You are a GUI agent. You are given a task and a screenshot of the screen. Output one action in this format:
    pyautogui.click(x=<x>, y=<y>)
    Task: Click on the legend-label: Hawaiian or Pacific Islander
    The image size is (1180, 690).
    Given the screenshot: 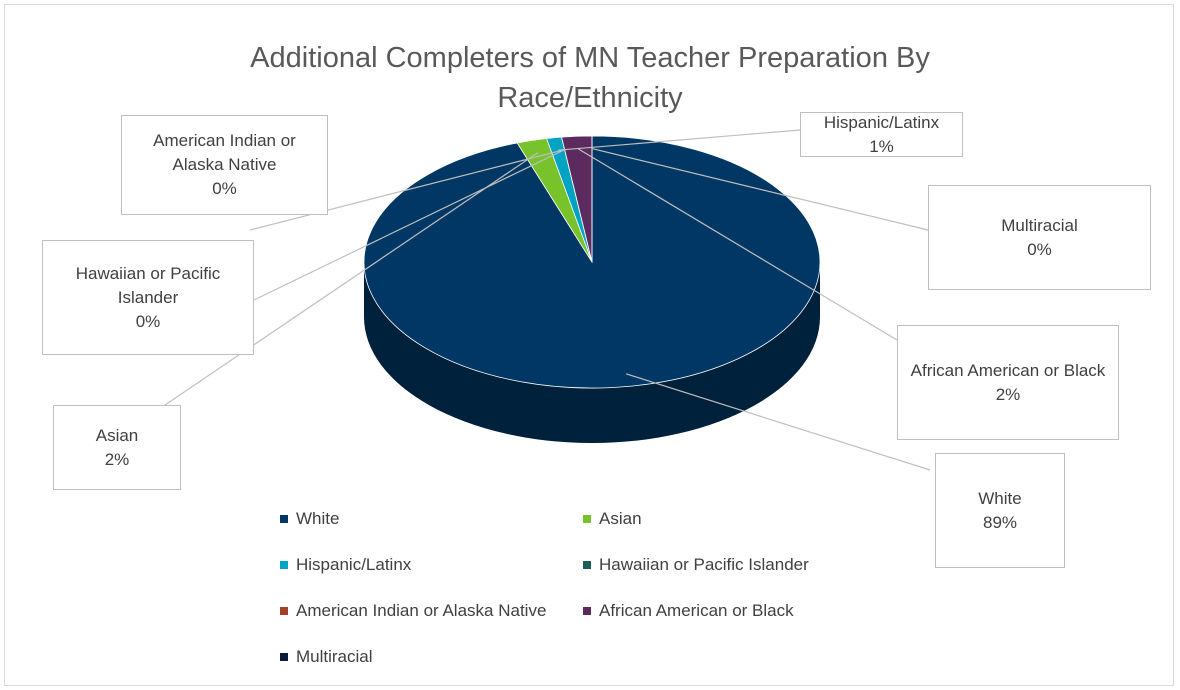 What is the action you would take?
    pyautogui.click(x=704, y=564)
    